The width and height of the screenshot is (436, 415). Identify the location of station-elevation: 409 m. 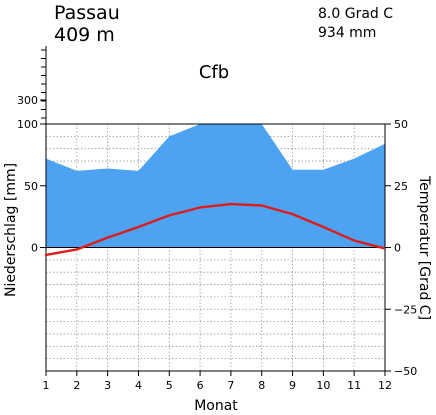
(84, 35).